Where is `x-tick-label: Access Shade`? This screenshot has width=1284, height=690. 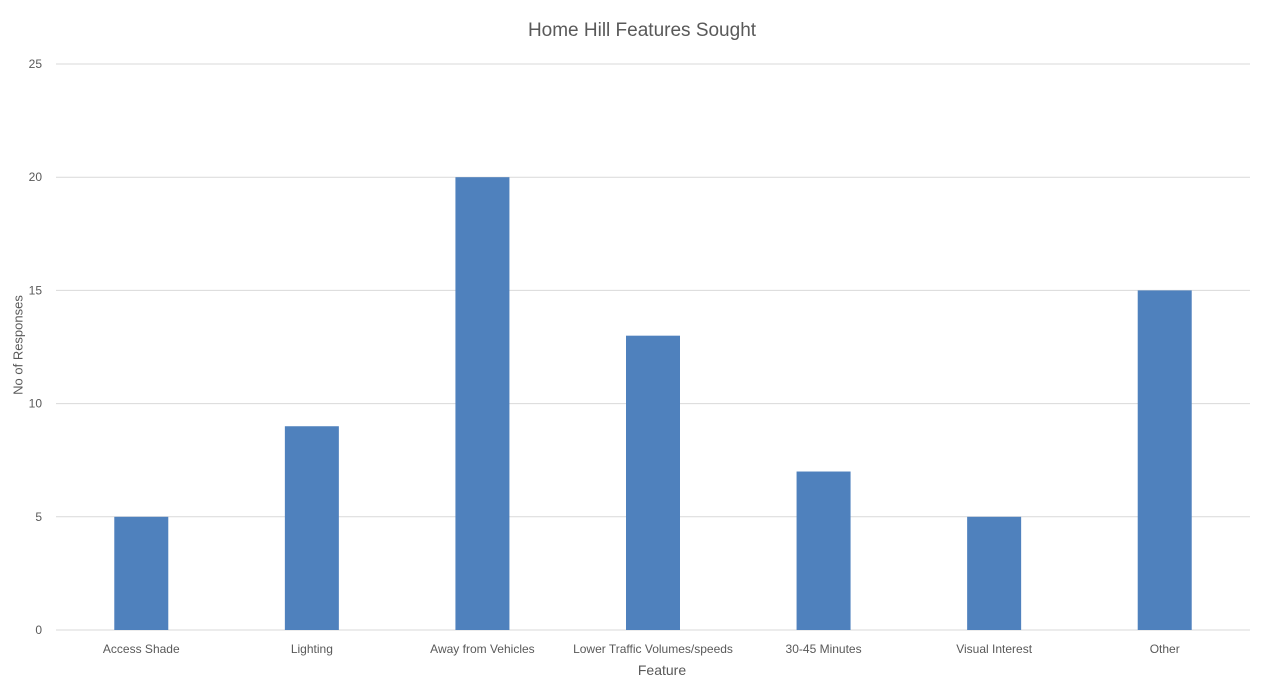
x-tick-label: Access Shade is located at coordinates (141, 649).